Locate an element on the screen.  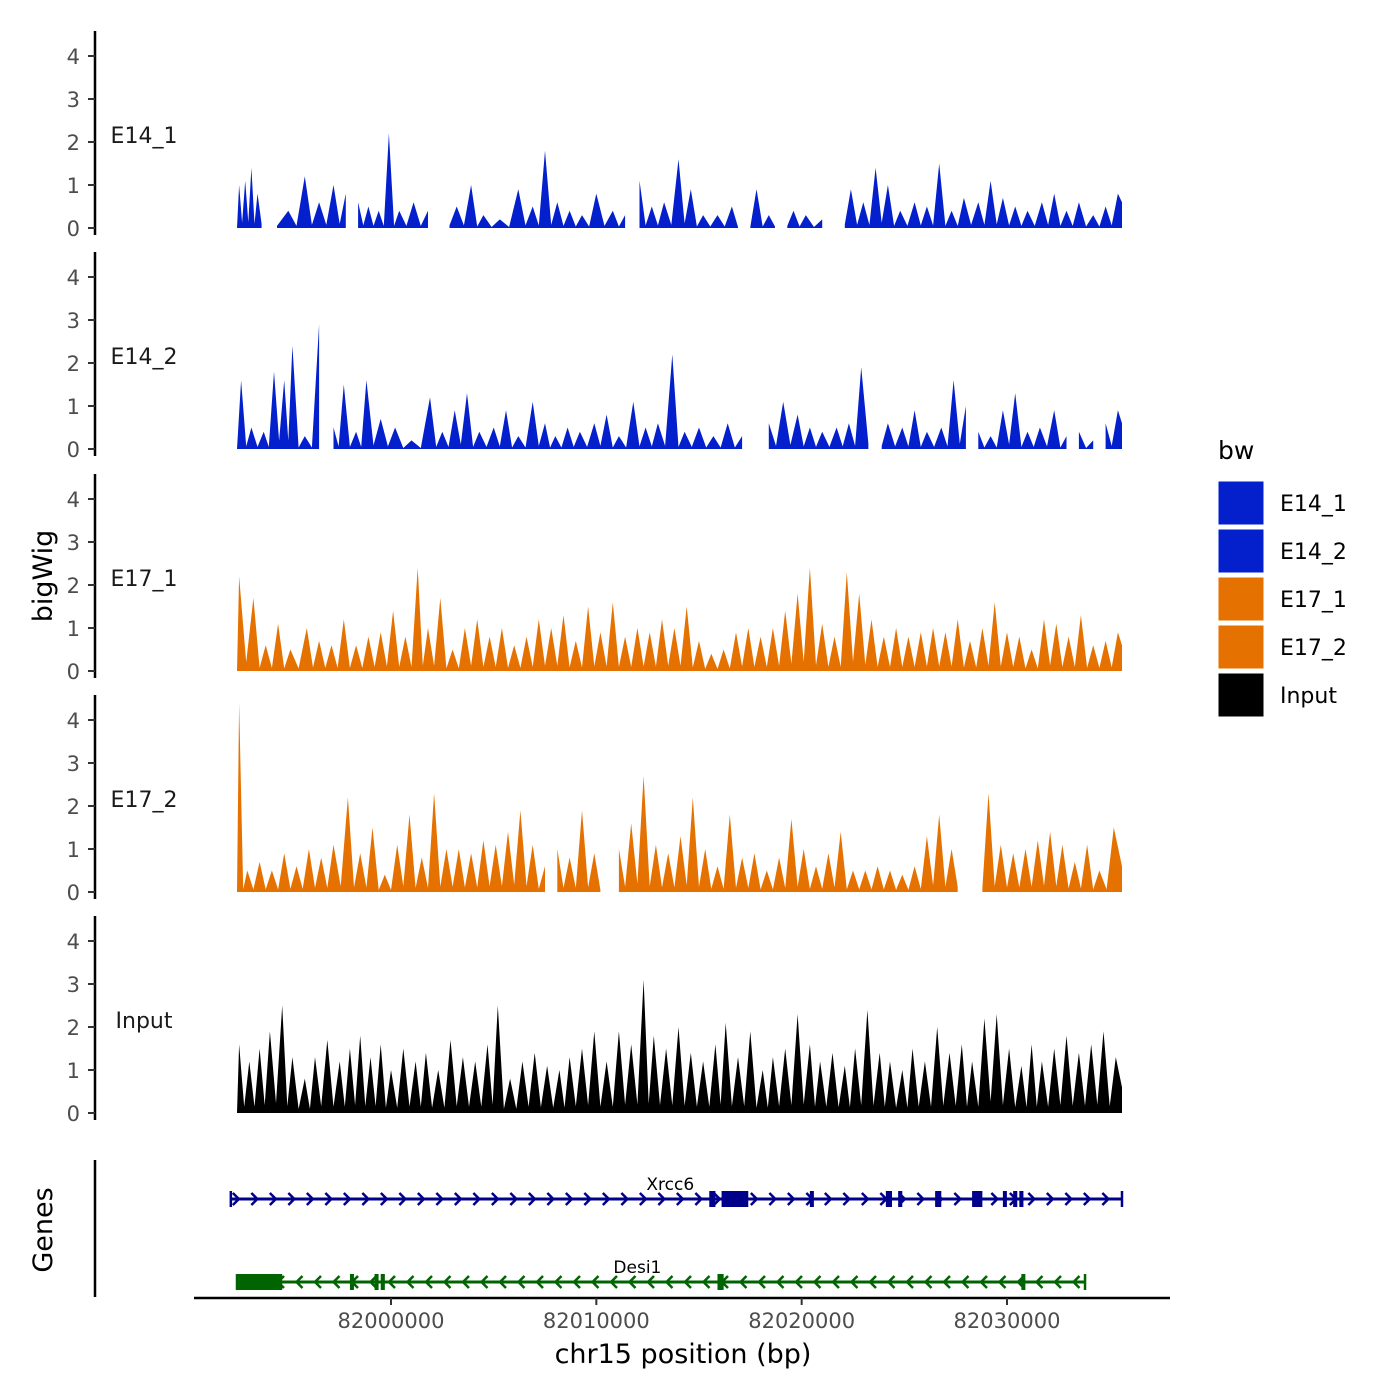
track-label: E17_1 is located at coordinates (144, 579).